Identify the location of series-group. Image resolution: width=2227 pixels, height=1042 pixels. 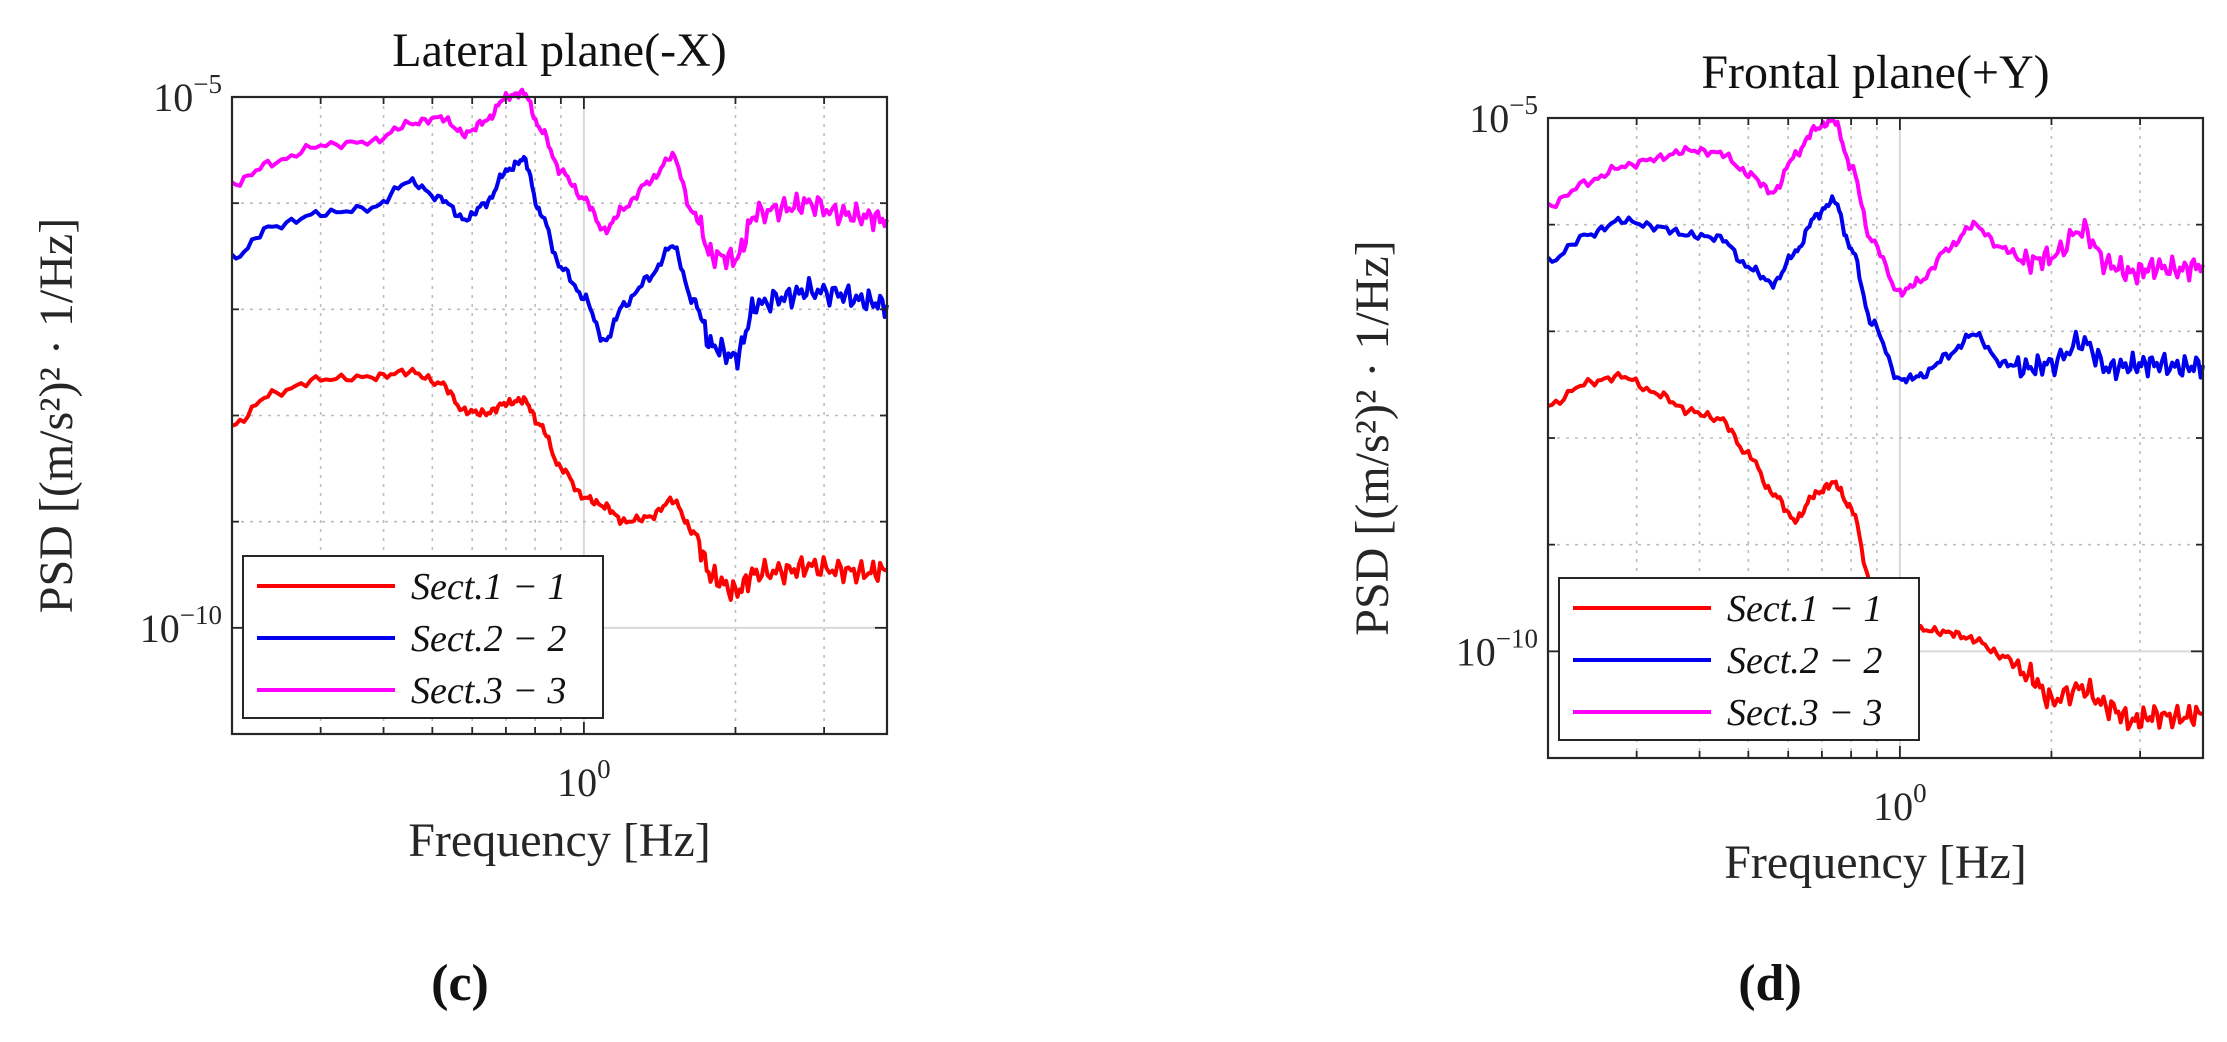
(559, 344).